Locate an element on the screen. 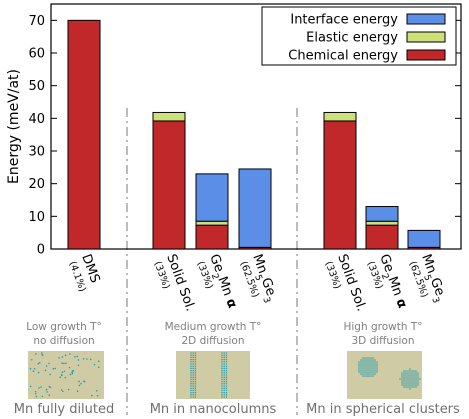 This screenshot has height=419, width=469. panel-caption: Mn in spherical clusters is located at coordinates (383, 409).